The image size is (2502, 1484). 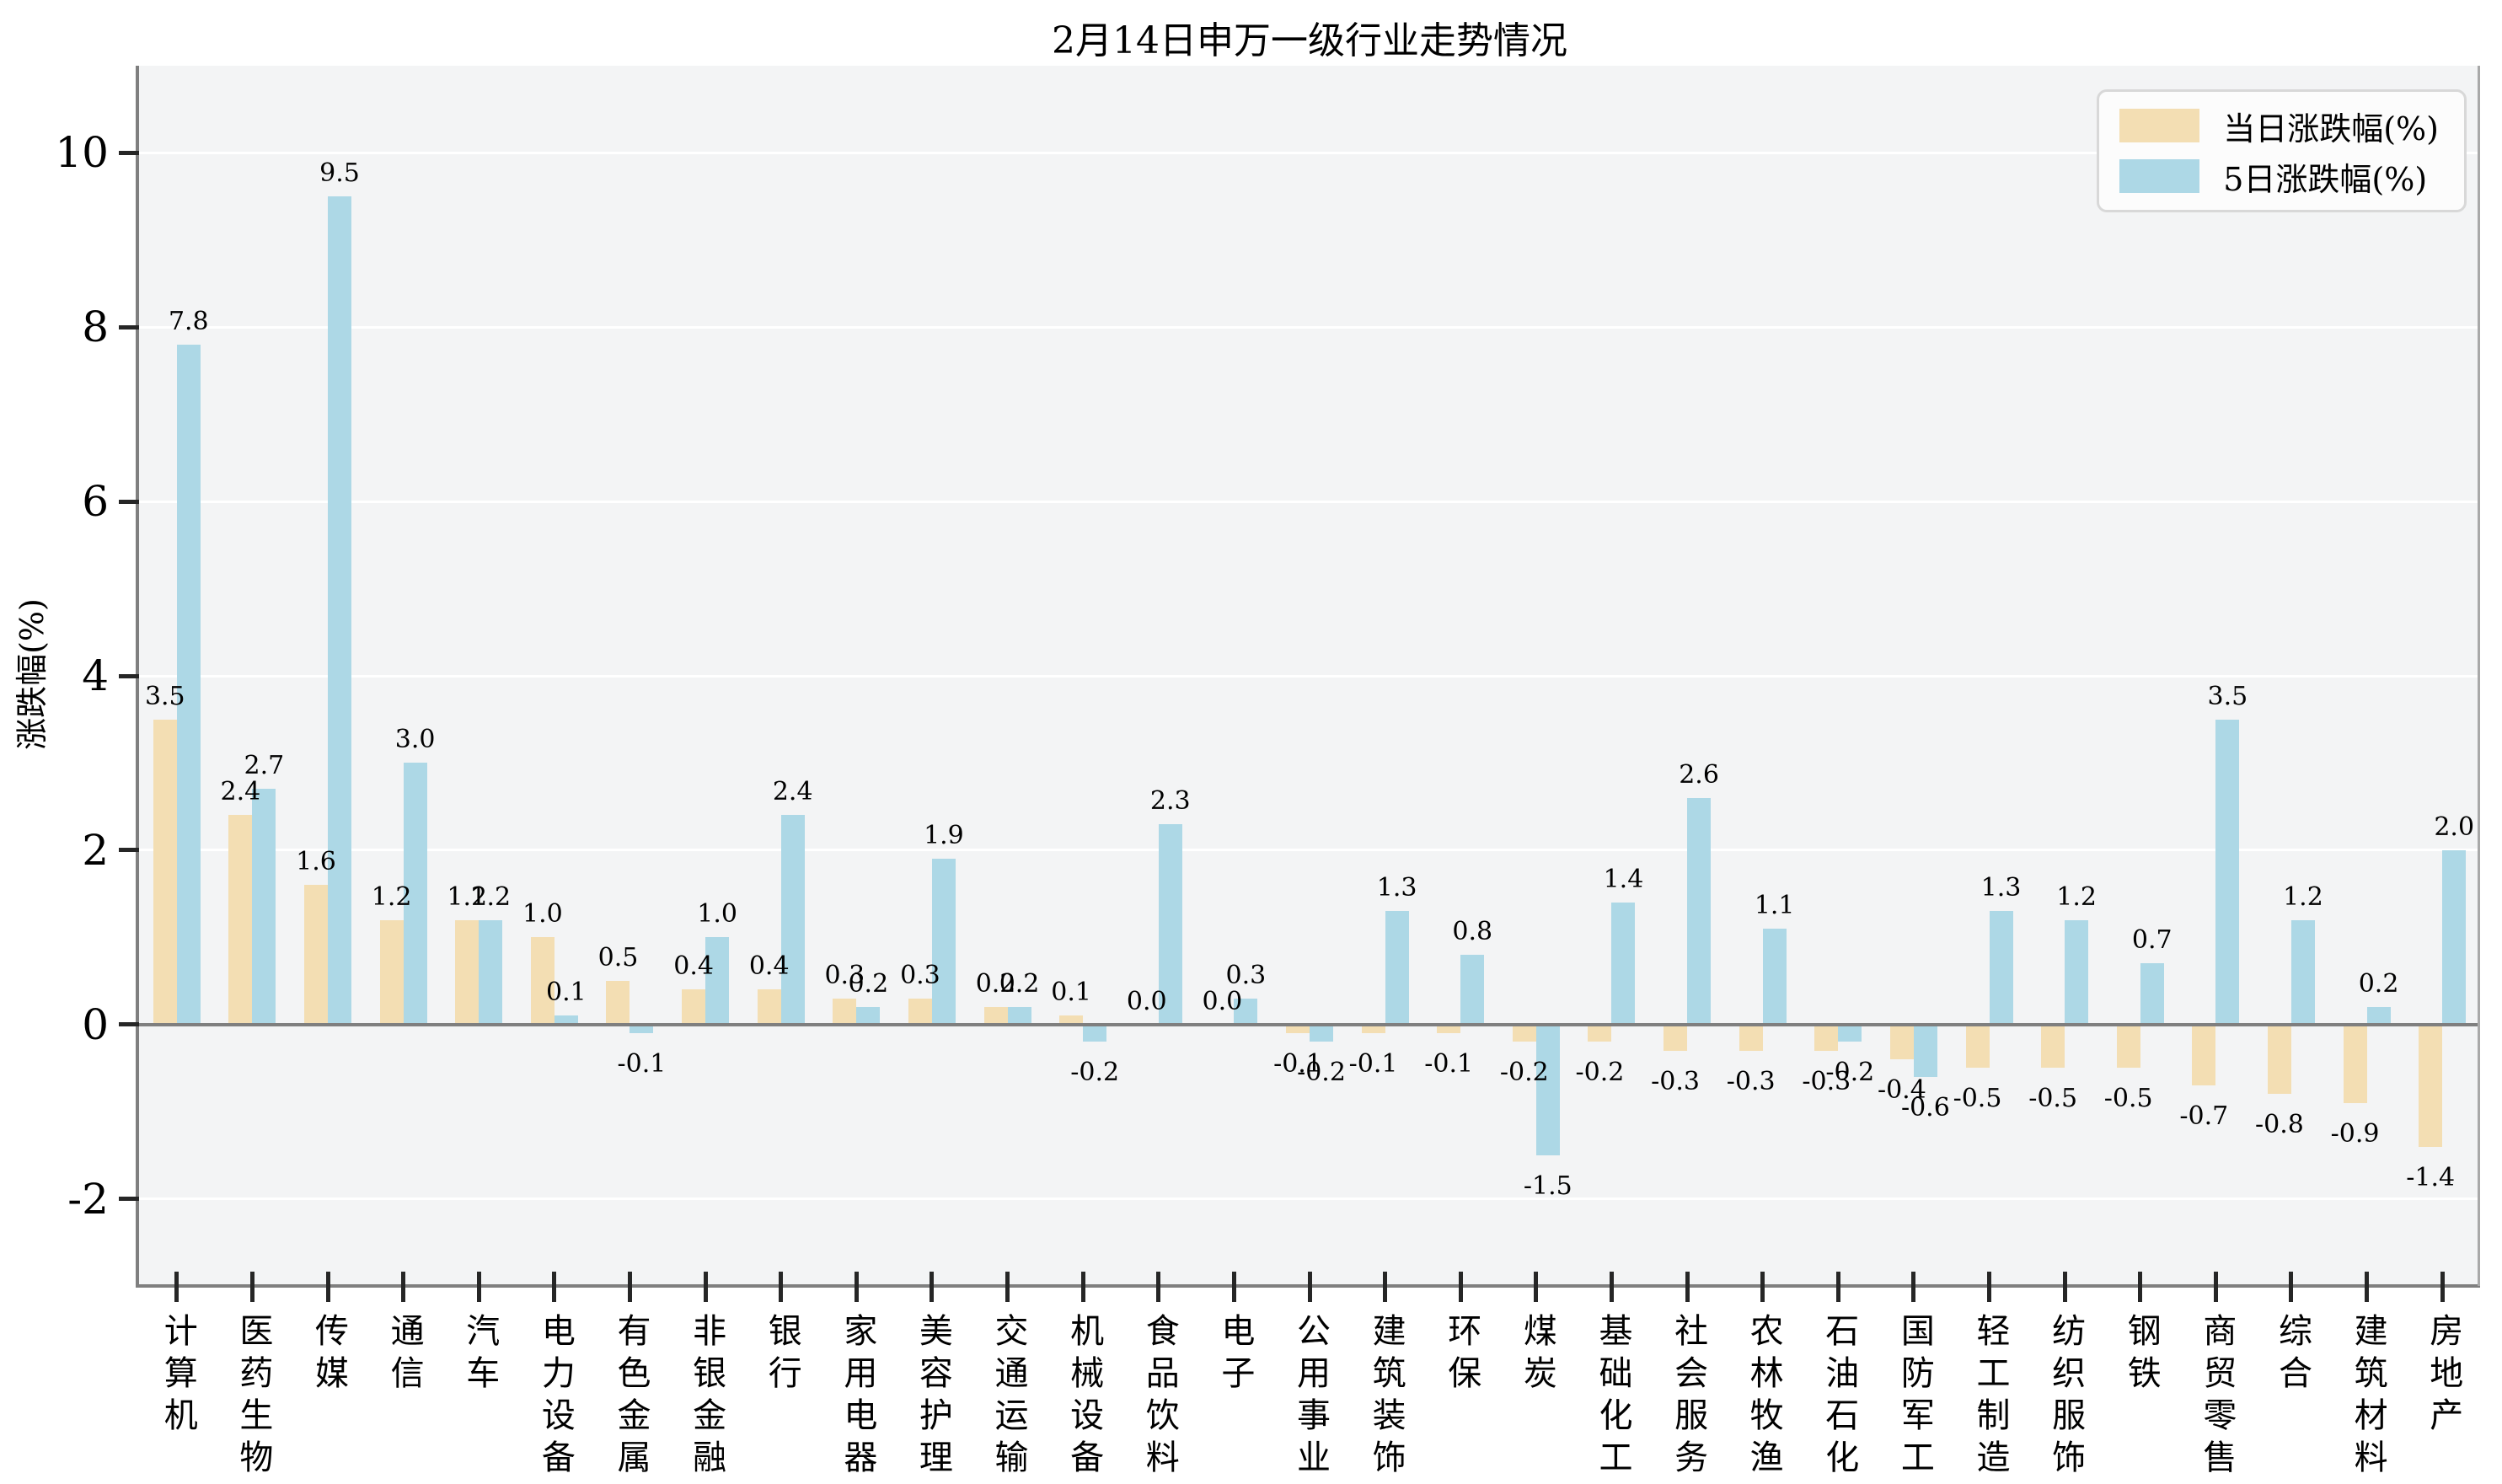 I want to click on right-spine, so click(x=2479, y=676).